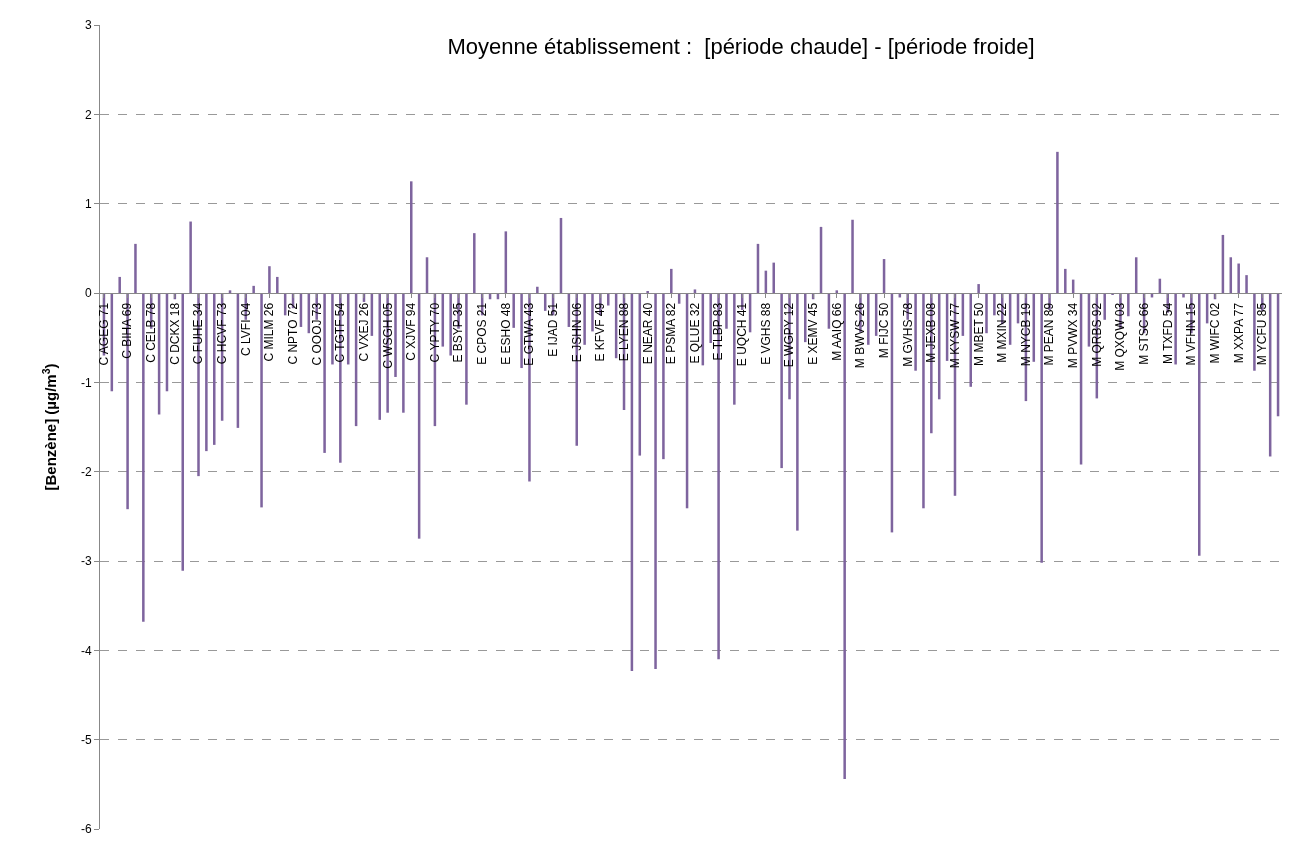 The width and height of the screenshot is (1300, 845). What do you see at coordinates (741, 47) in the screenshot?
I see `chart-title: Moyenne établissement : [période chaude] - [période froide]` at bounding box center [741, 47].